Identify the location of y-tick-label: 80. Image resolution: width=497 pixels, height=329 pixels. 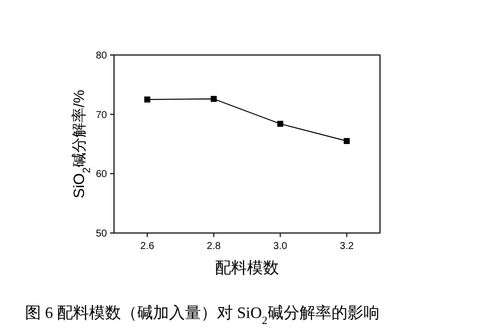
(102, 56).